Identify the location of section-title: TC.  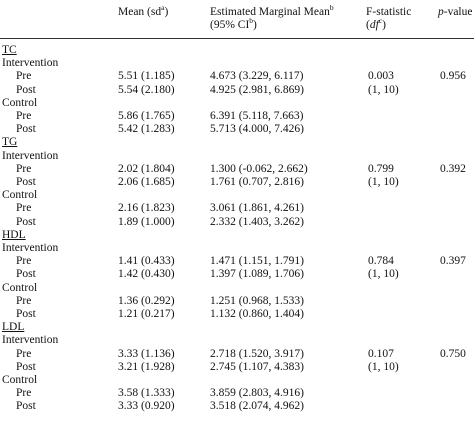
(9, 50).